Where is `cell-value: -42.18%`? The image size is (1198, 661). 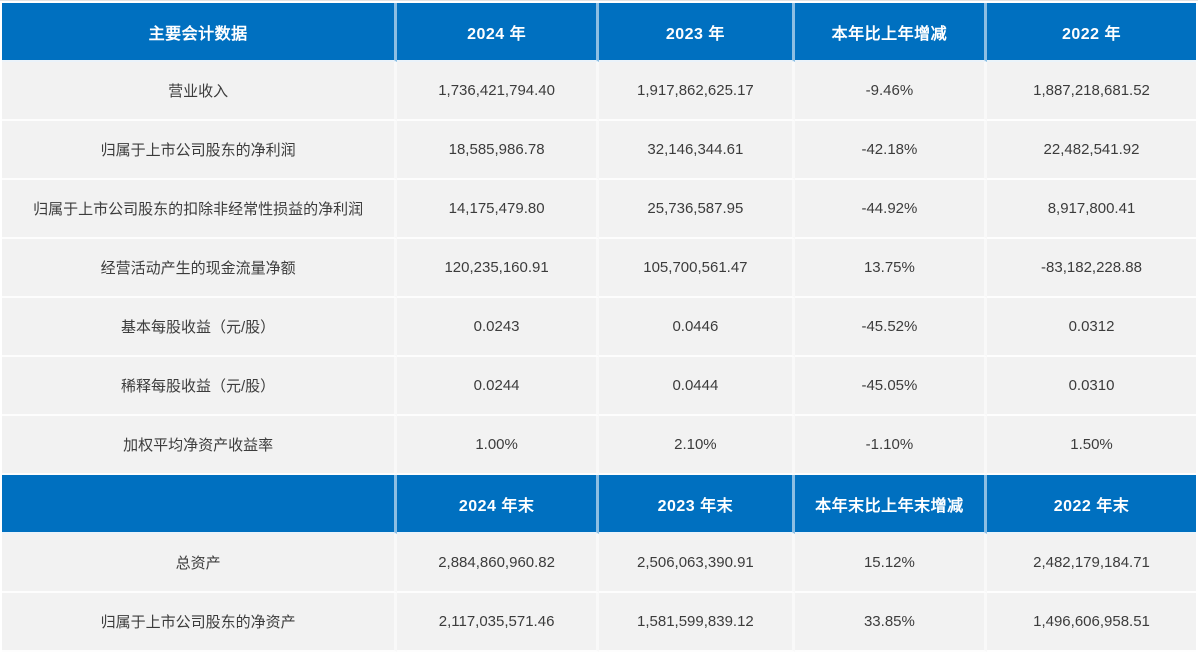 cell-value: -42.18% is located at coordinates (891, 150).